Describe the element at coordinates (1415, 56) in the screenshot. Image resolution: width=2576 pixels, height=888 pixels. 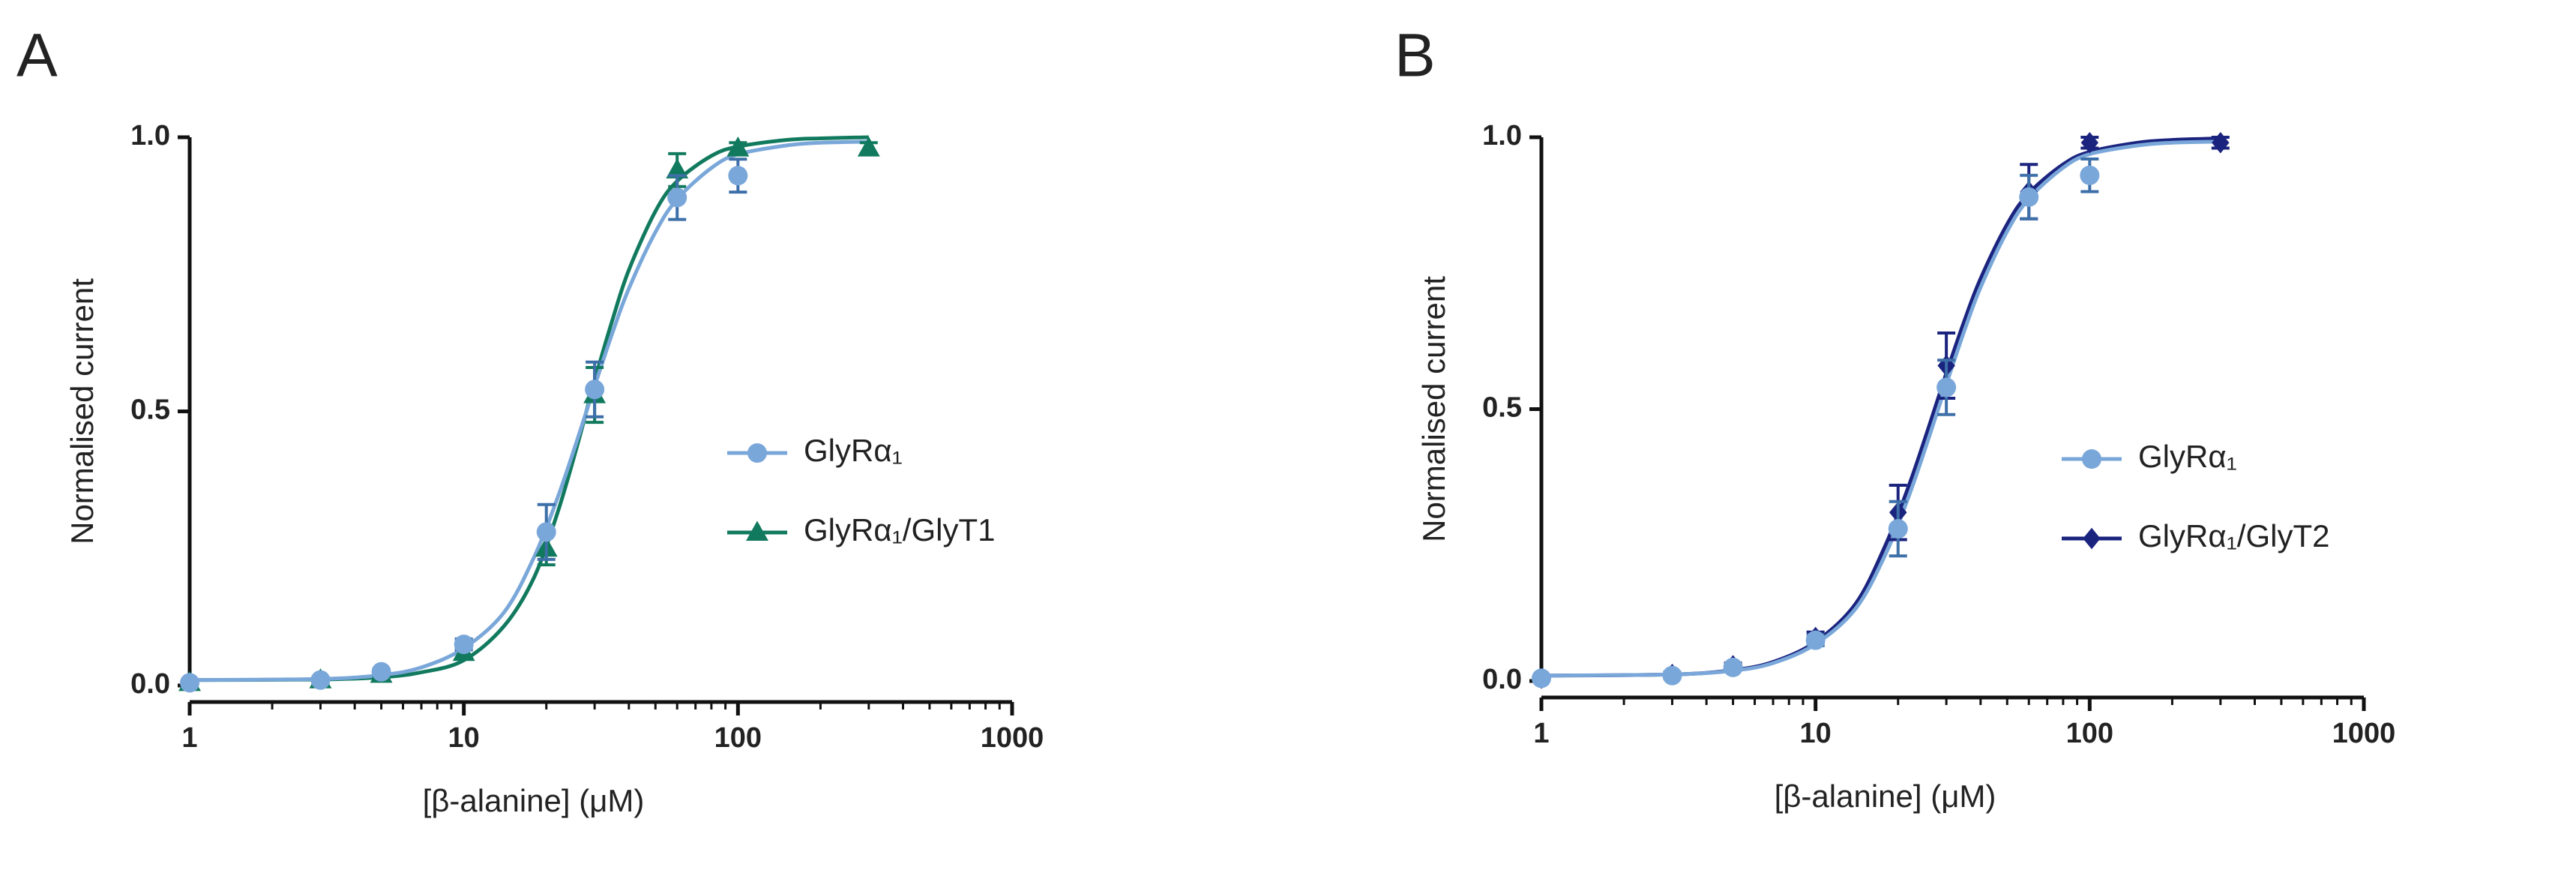
I see `panel-label: B` at that location.